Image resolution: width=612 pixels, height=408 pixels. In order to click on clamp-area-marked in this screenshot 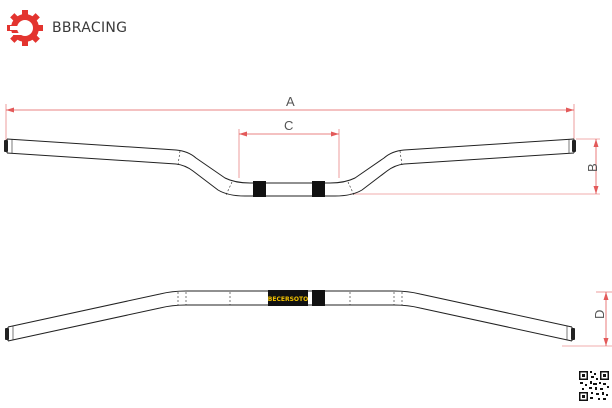, I will do `click(288, 298)`.